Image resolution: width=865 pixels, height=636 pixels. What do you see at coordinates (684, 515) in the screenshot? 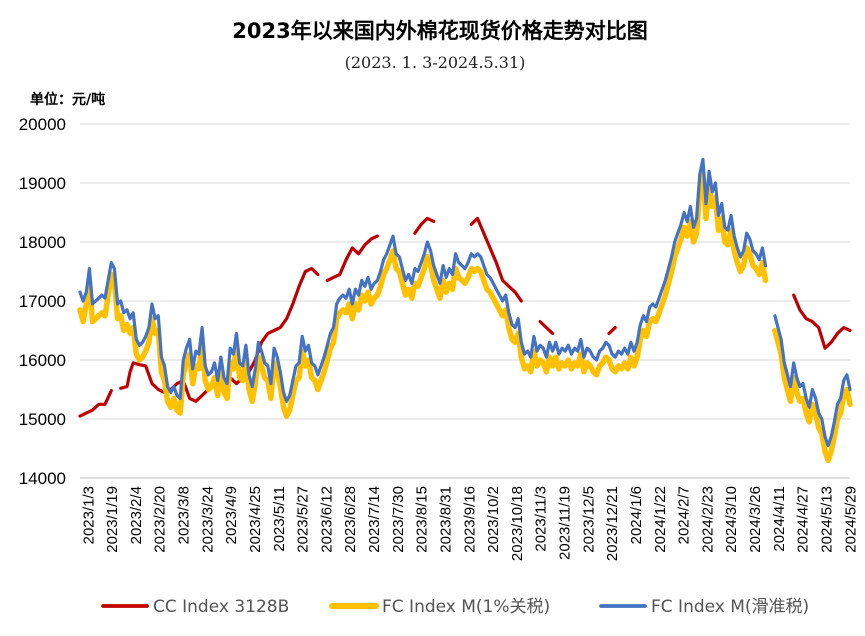
I see `x-tick-label: 2024/2/7` at bounding box center [684, 515].